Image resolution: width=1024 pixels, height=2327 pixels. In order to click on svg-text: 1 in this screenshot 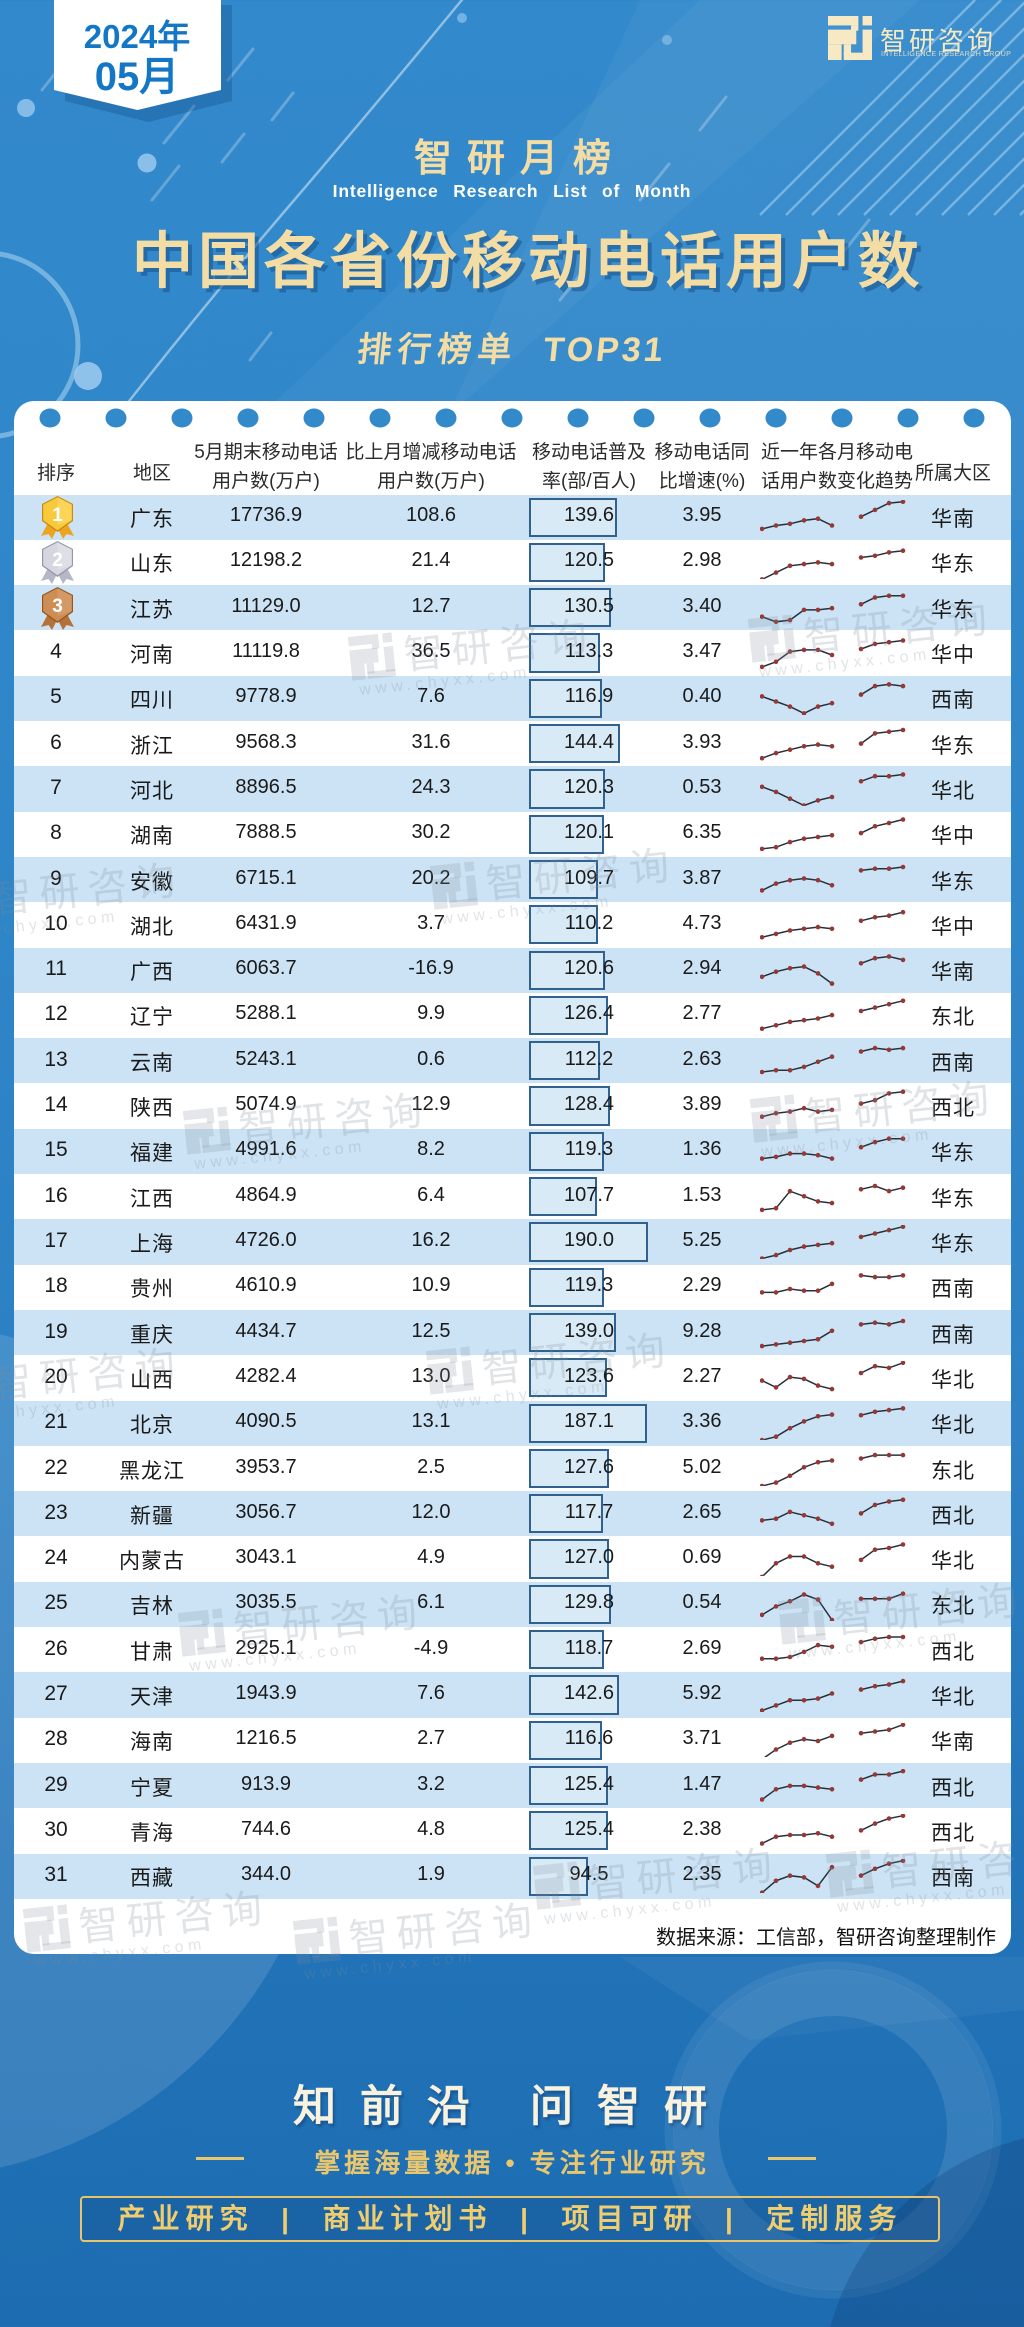, I will do `click(57, 515)`.